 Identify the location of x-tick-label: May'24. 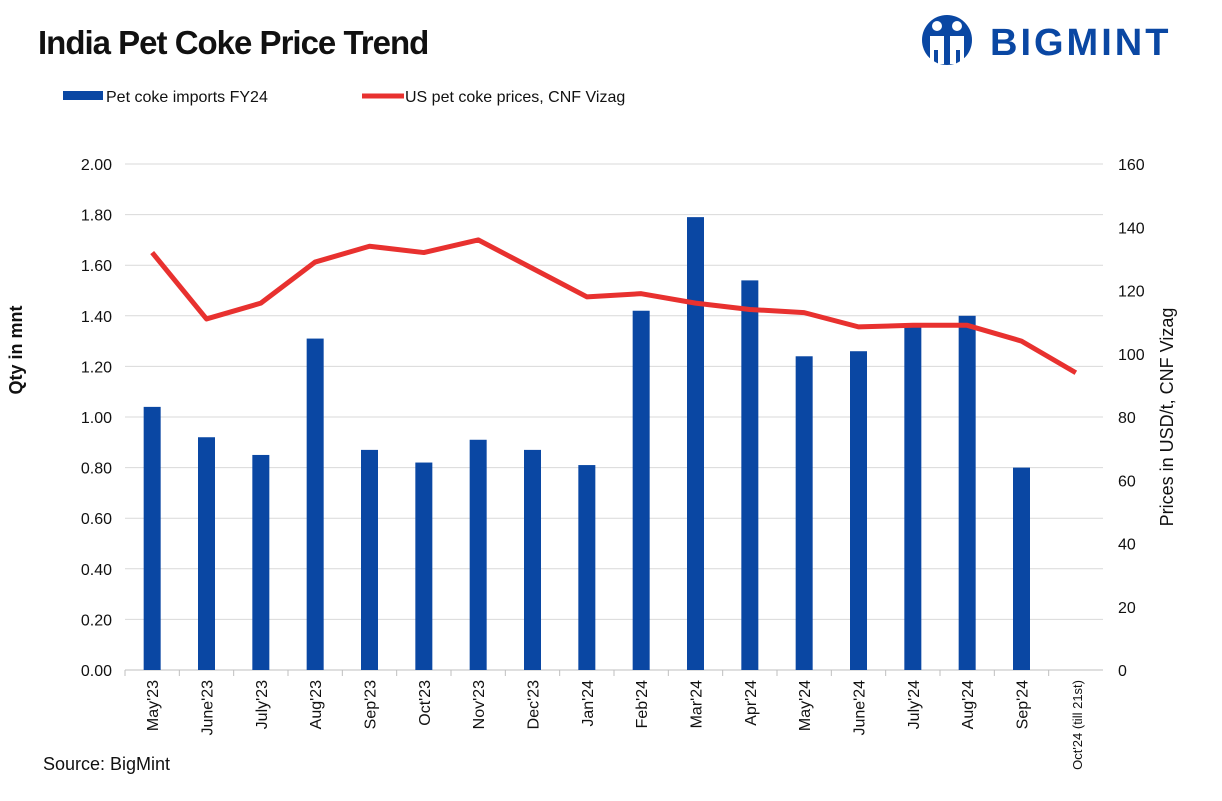
(805, 705).